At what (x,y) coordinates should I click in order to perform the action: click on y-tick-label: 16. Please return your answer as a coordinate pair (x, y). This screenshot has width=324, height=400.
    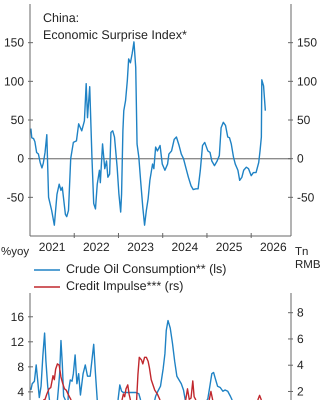
    Looking at the image, I should click on (17, 317).